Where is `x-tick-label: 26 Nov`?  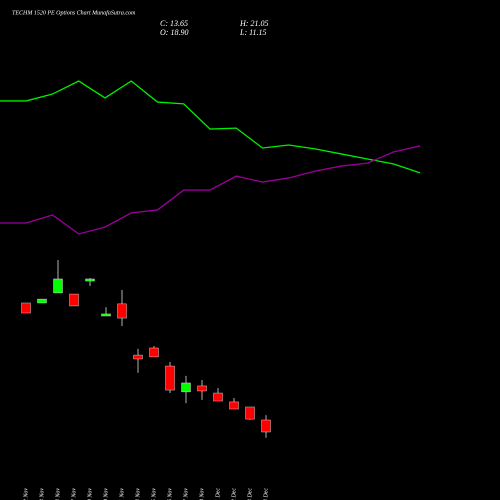 x-tick-label: 26 Nov is located at coordinates (170, 494).